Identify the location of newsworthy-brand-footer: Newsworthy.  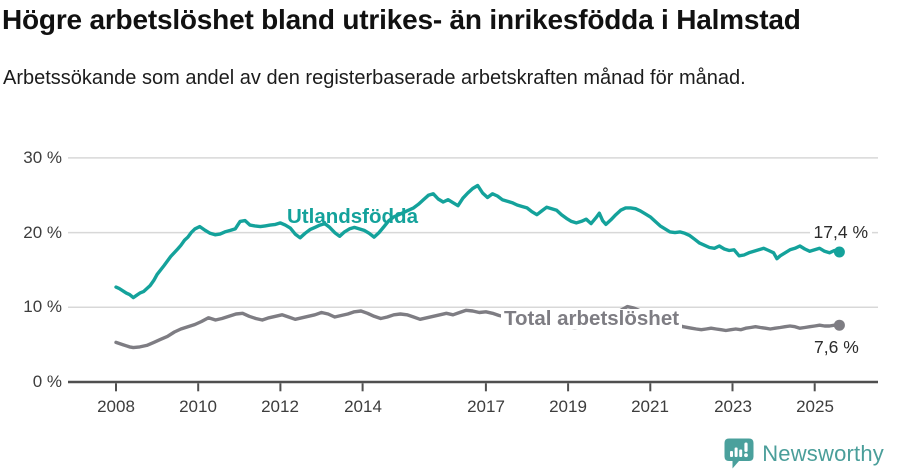
(804, 454).